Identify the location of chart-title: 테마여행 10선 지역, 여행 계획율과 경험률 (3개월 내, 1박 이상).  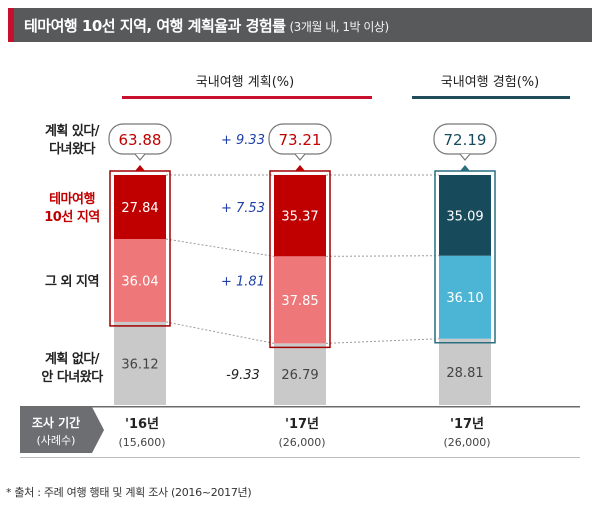
(206, 25).